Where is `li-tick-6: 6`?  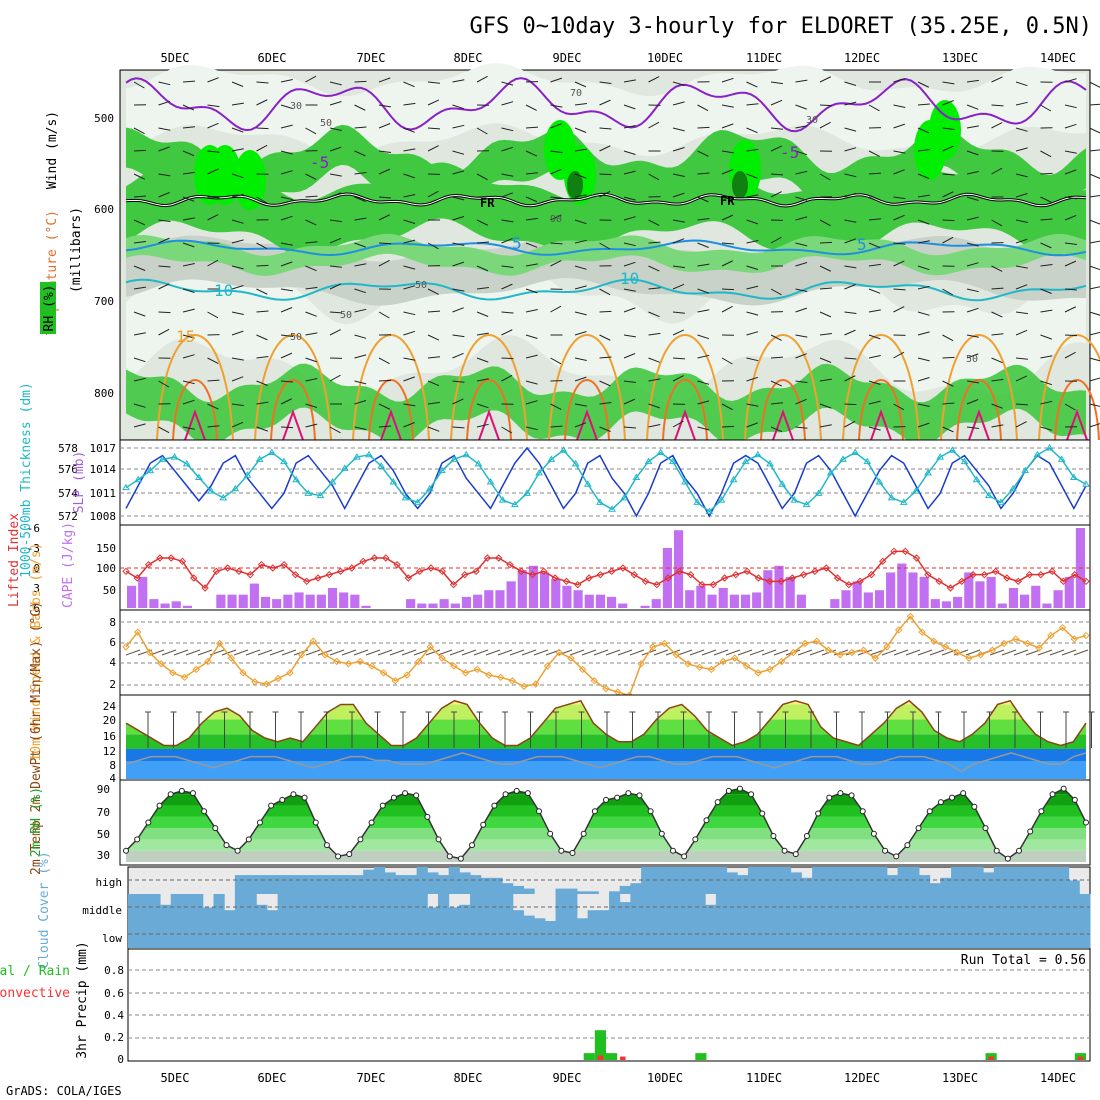
li-tick-6: 6 is located at coordinates (36, 608).